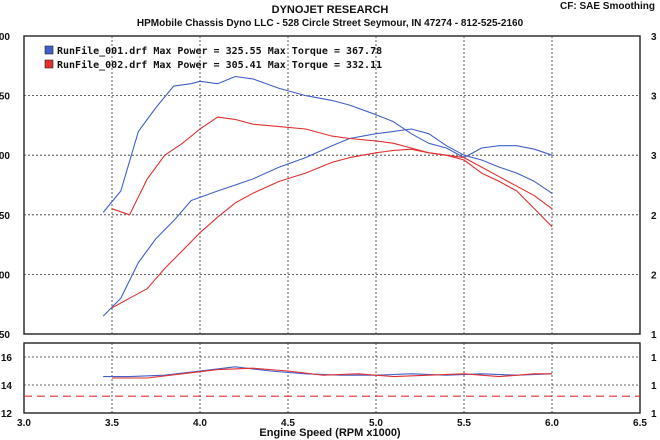  What do you see at coordinates (464, 423) in the screenshot?
I see `x-tick-label: 5.5` at bounding box center [464, 423].